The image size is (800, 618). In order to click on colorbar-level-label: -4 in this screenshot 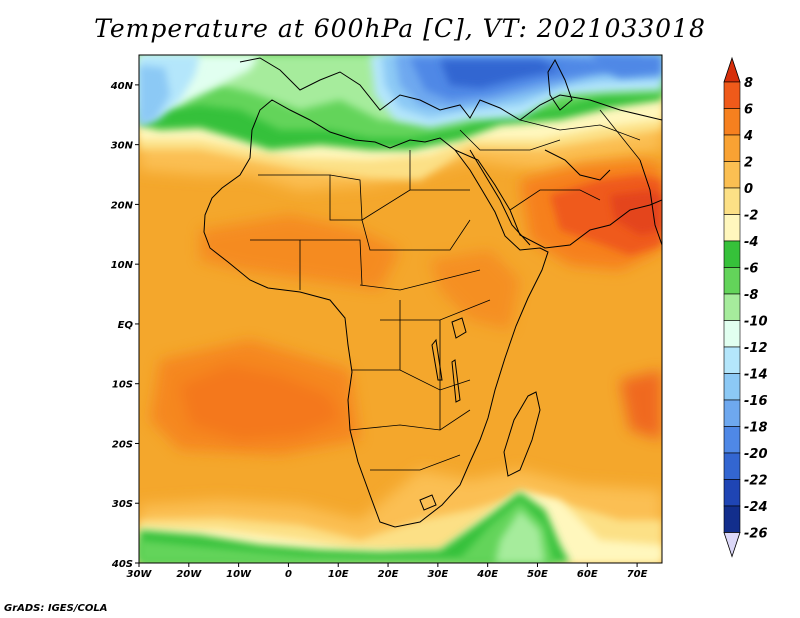, I will do `click(751, 242)`.